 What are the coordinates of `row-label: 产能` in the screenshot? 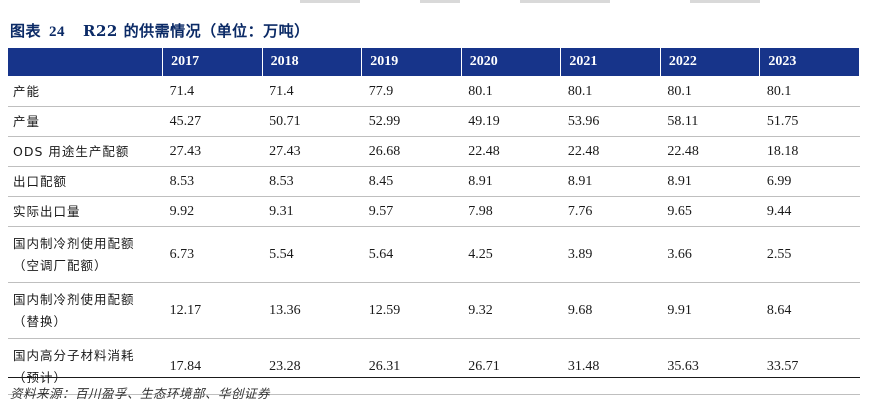 It's located at (85, 91).